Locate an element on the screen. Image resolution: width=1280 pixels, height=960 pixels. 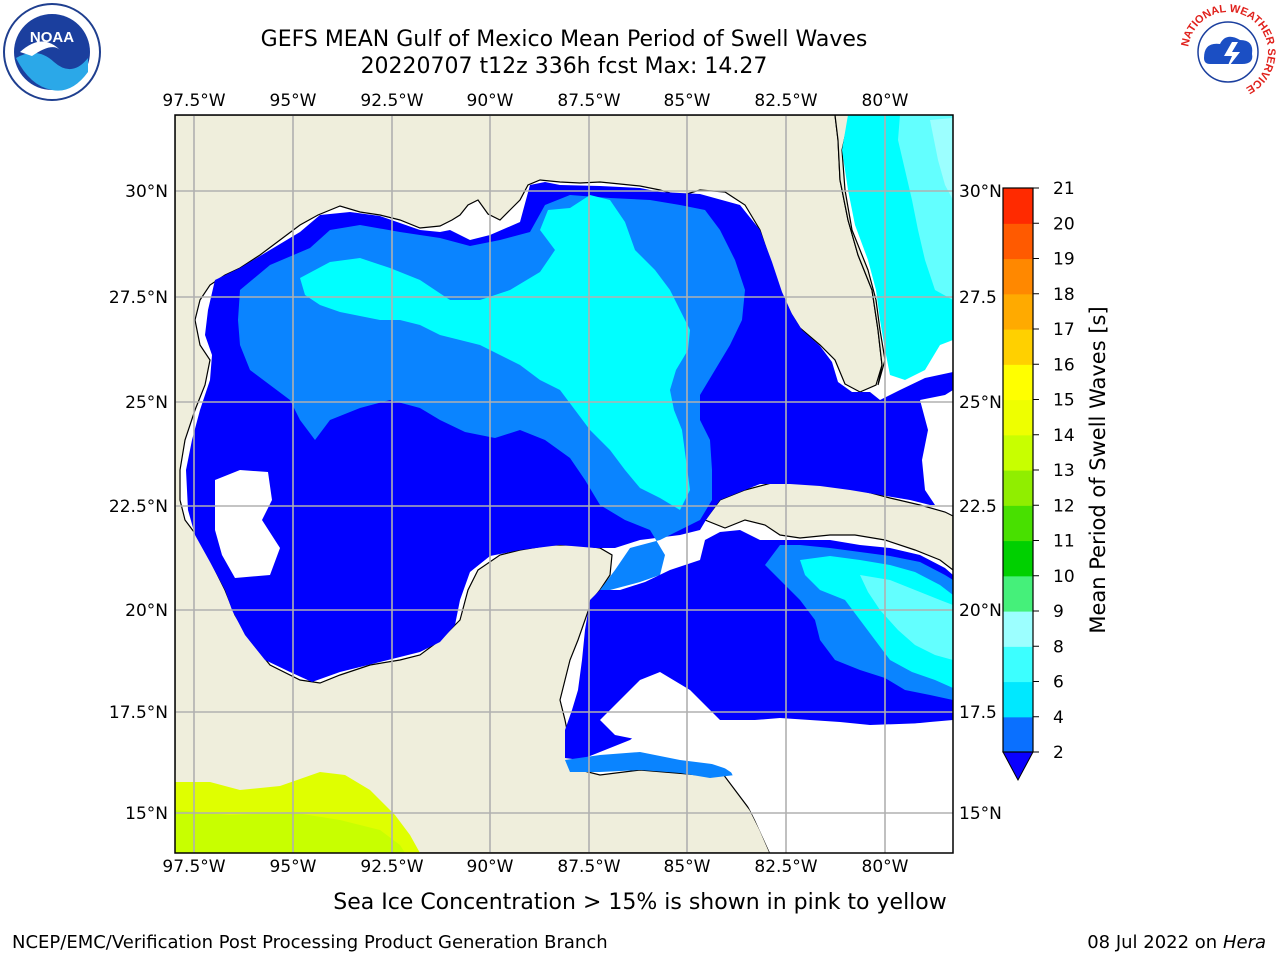
noaa-logo-text: NOAA is located at coordinates (52, 37).